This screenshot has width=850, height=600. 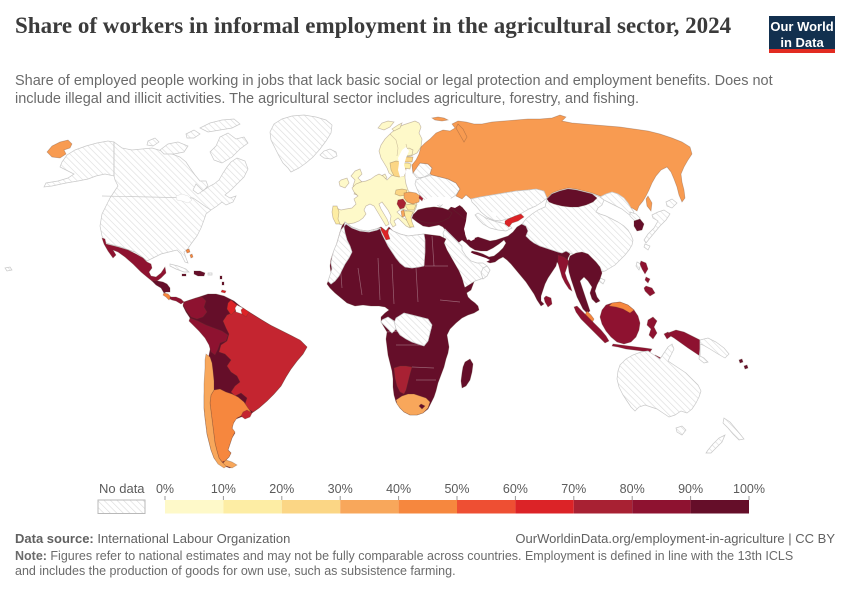 I want to click on svg-text: 100%, so click(x=749, y=489).